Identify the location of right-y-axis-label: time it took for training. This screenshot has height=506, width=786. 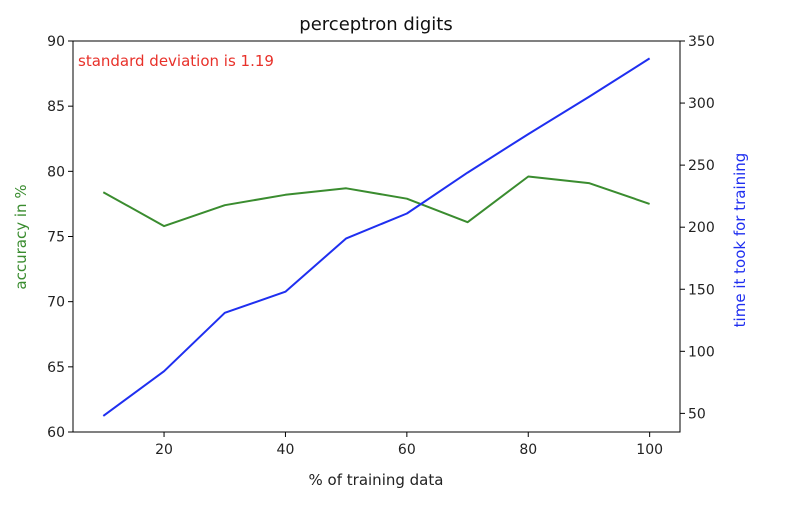
(740, 240).